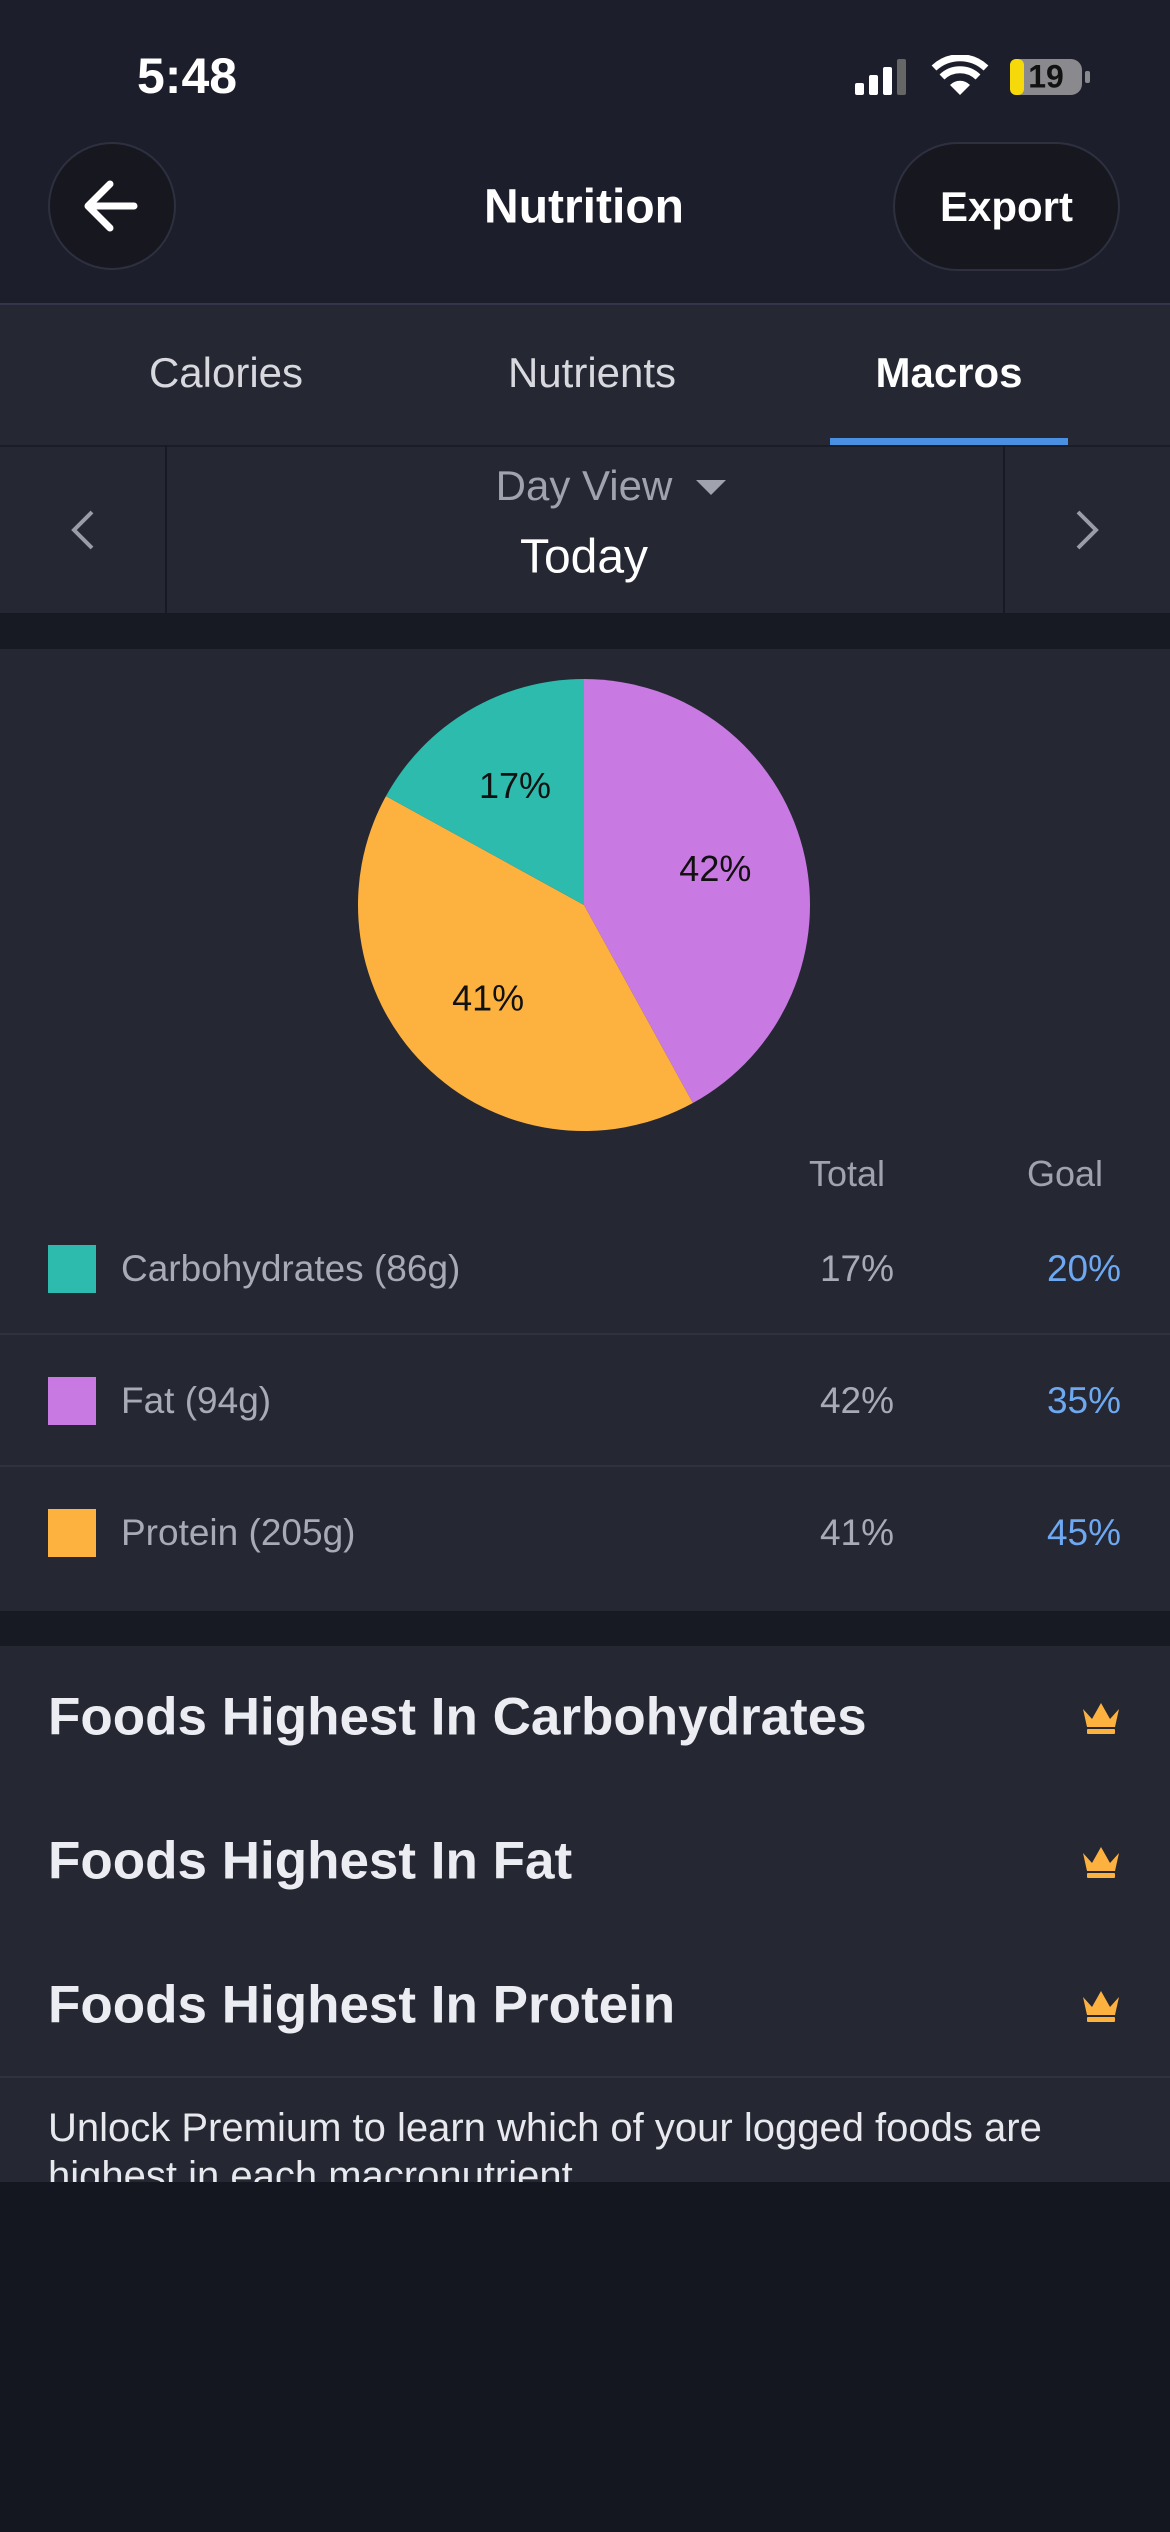 The width and height of the screenshot is (1170, 2532). What do you see at coordinates (457, 1717) in the screenshot?
I see `premium-item: Foods Highest In Carbohydrates` at bounding box center [457, 1717].